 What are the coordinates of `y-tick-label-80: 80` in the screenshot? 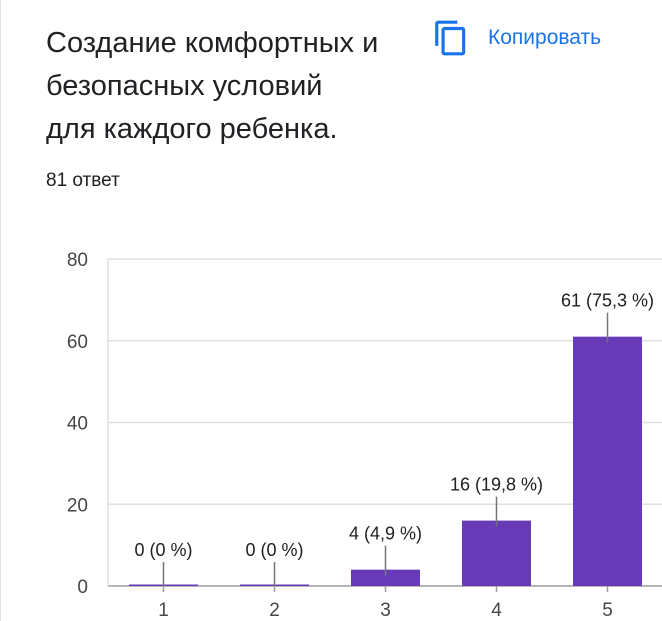 It's located at (77, 260).